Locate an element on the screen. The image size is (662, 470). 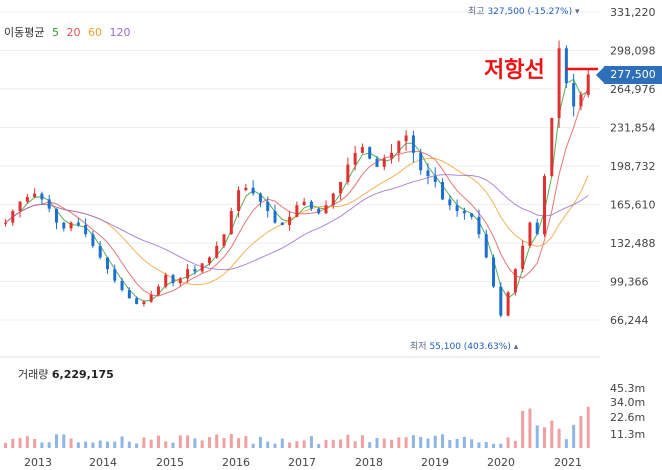
x-tick-label: 2019 is located at coordinates (435, 462).